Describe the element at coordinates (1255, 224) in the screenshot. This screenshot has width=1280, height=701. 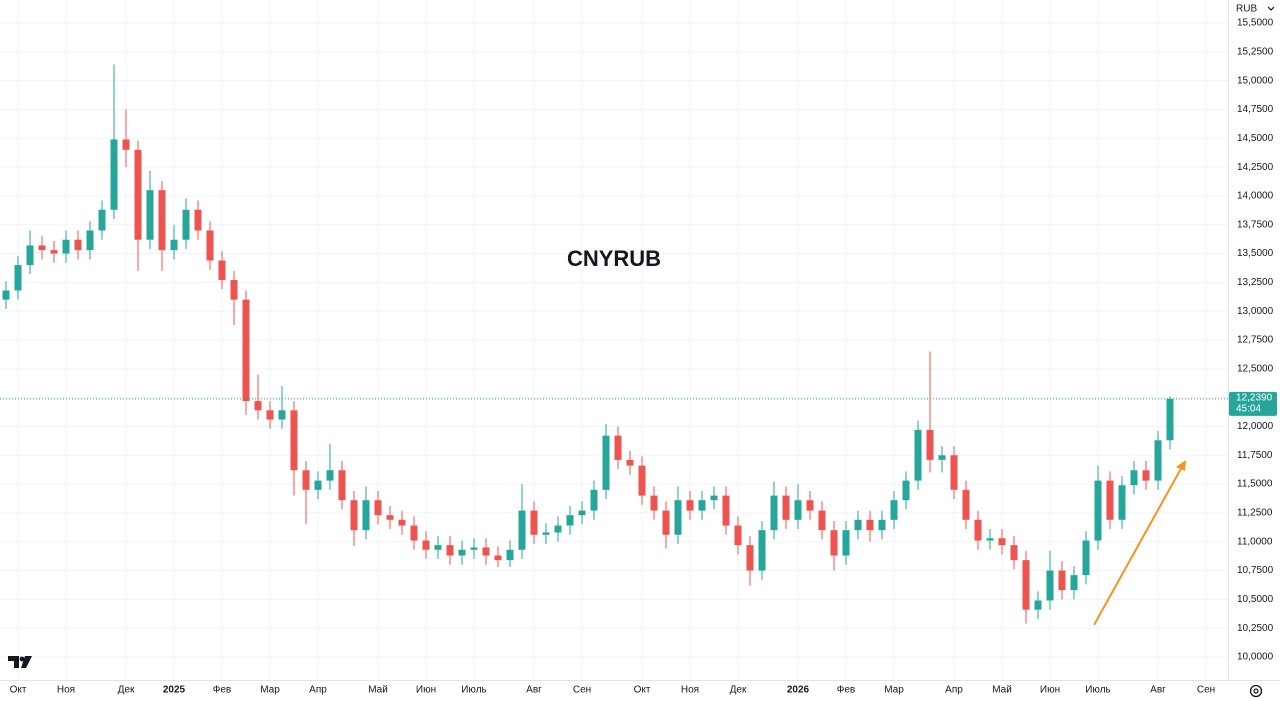
I see `y-tick-label: 13,7500` at that location.